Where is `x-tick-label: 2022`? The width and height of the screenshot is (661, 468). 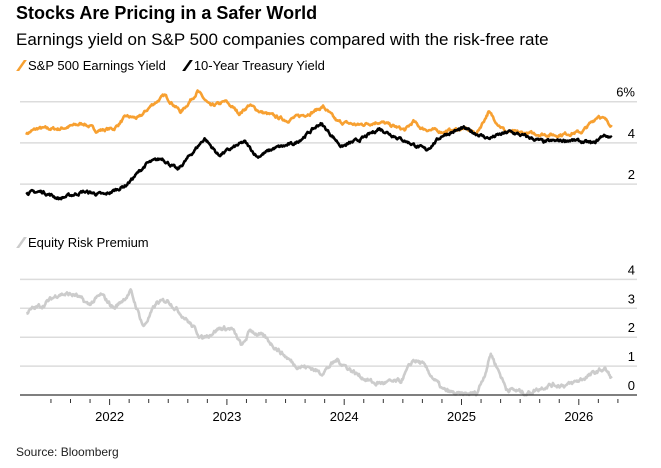 x-tick-label: 2022 is located at coordinates (109, 416).